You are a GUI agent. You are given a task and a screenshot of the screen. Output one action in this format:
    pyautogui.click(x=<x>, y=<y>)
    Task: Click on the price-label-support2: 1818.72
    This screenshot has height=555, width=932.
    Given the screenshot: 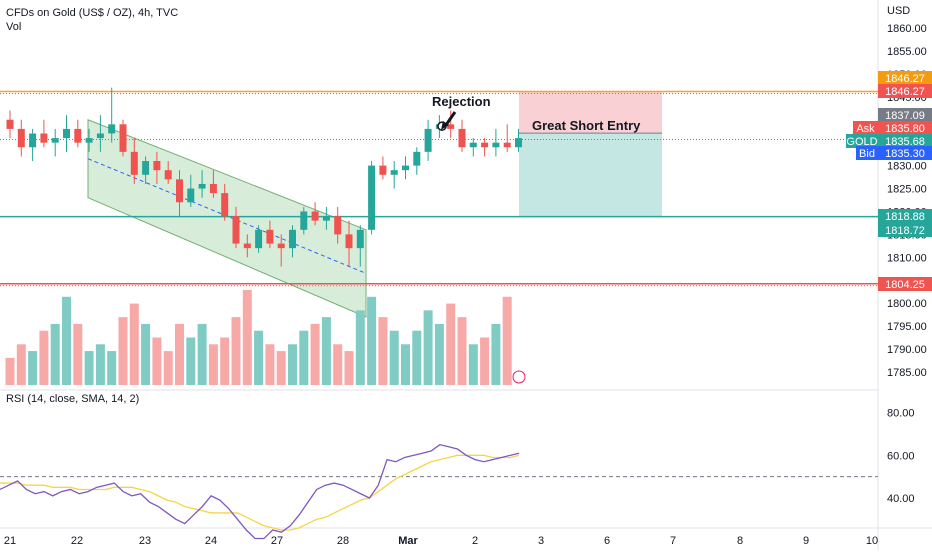 What is the action you would take?
    pyautogui.click(x=905, y=231)
    